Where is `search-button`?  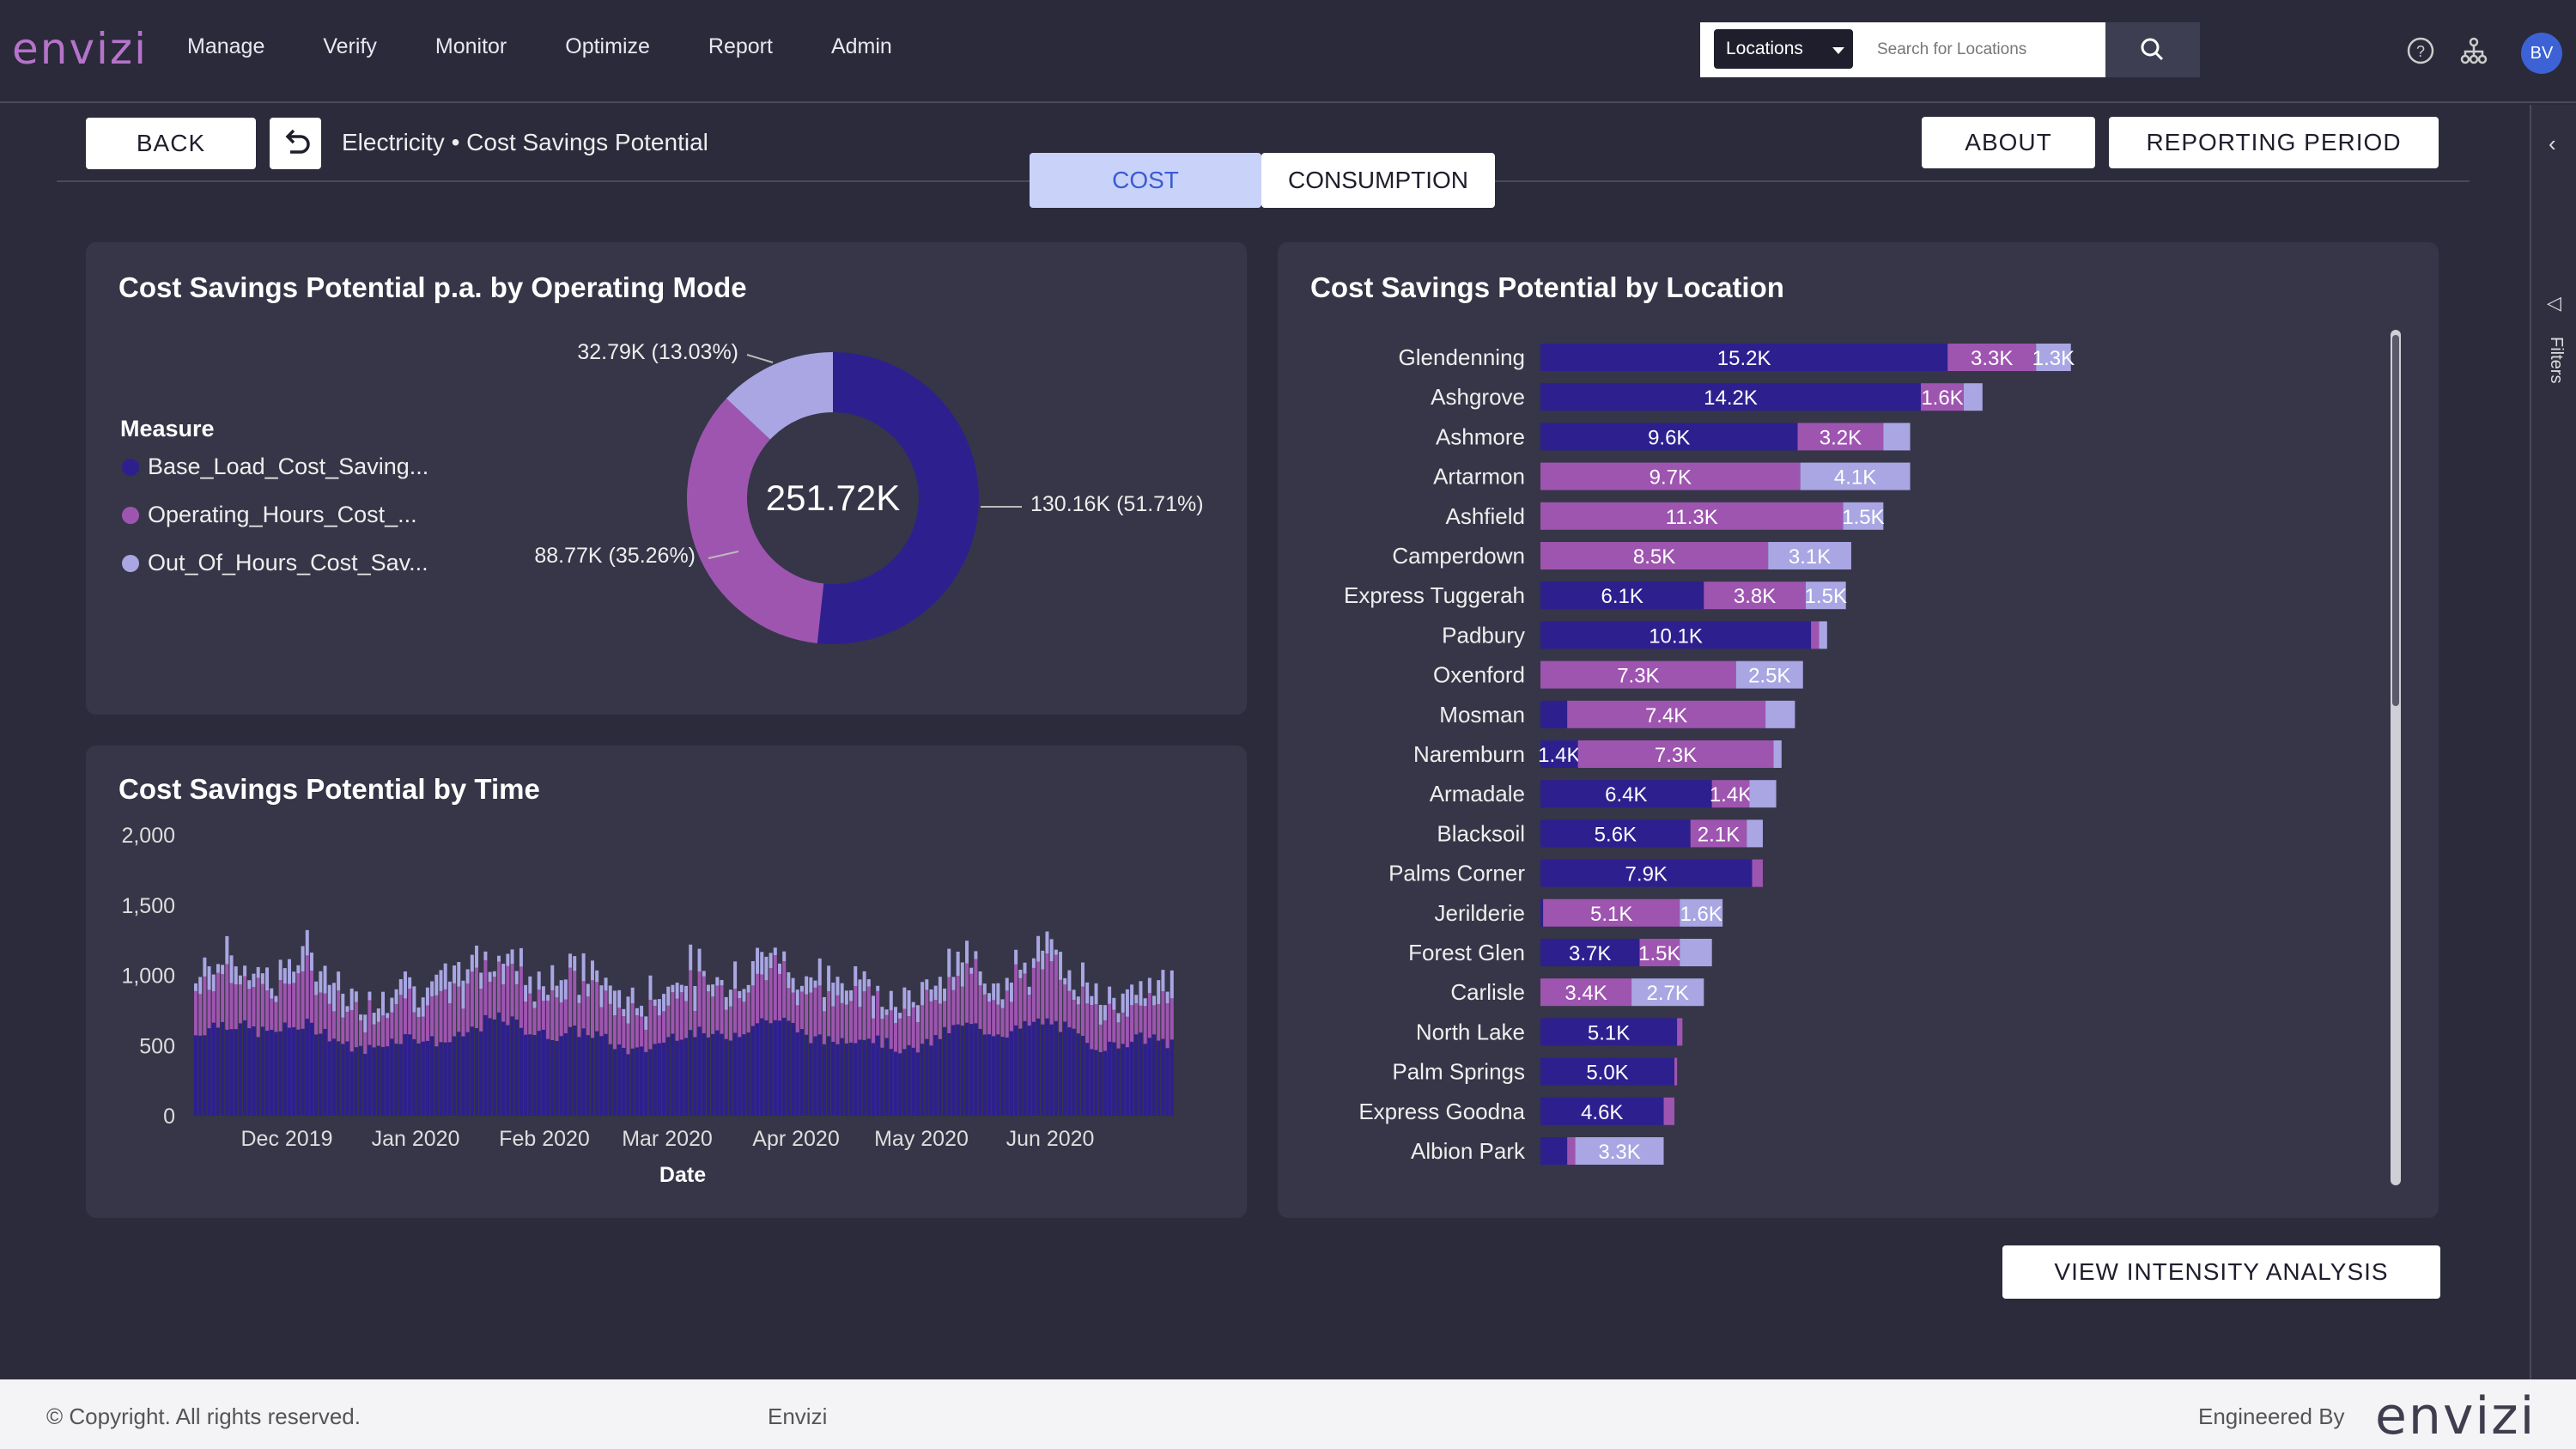 search-button is located at coordinates (2152, 49).